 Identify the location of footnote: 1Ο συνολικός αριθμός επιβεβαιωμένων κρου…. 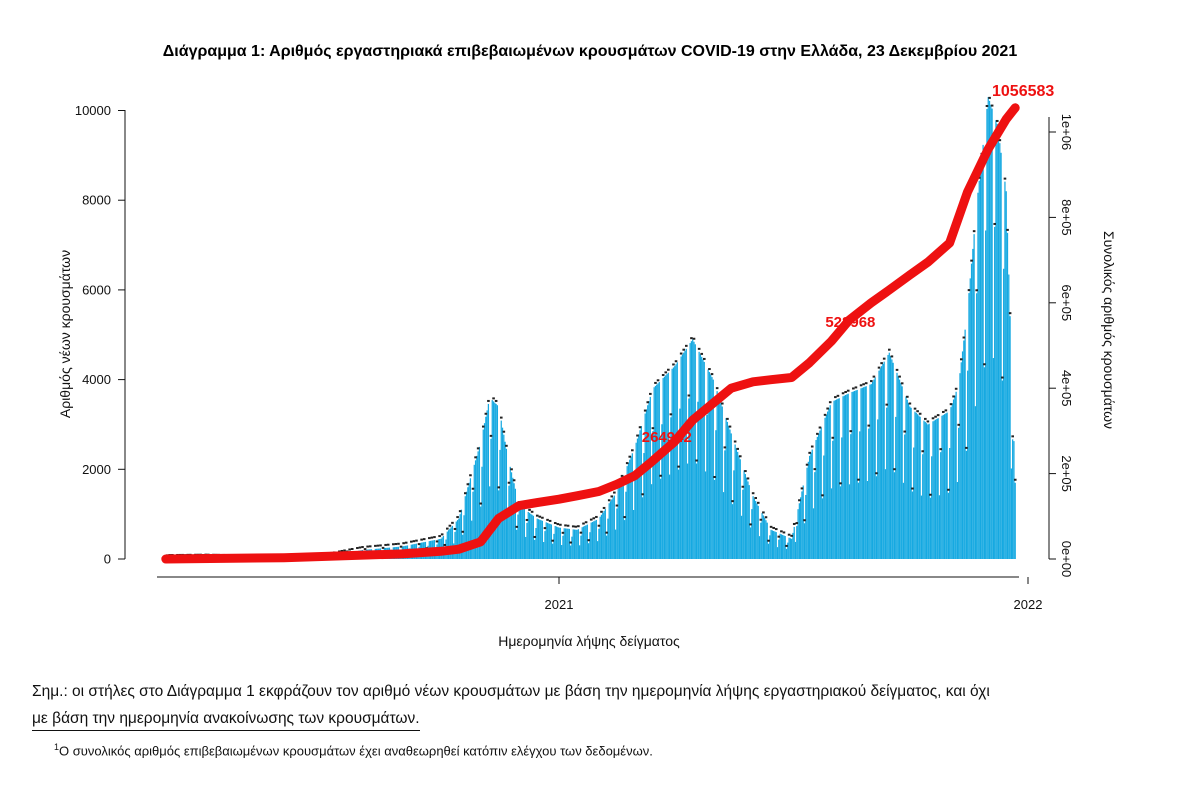
(353, 750).